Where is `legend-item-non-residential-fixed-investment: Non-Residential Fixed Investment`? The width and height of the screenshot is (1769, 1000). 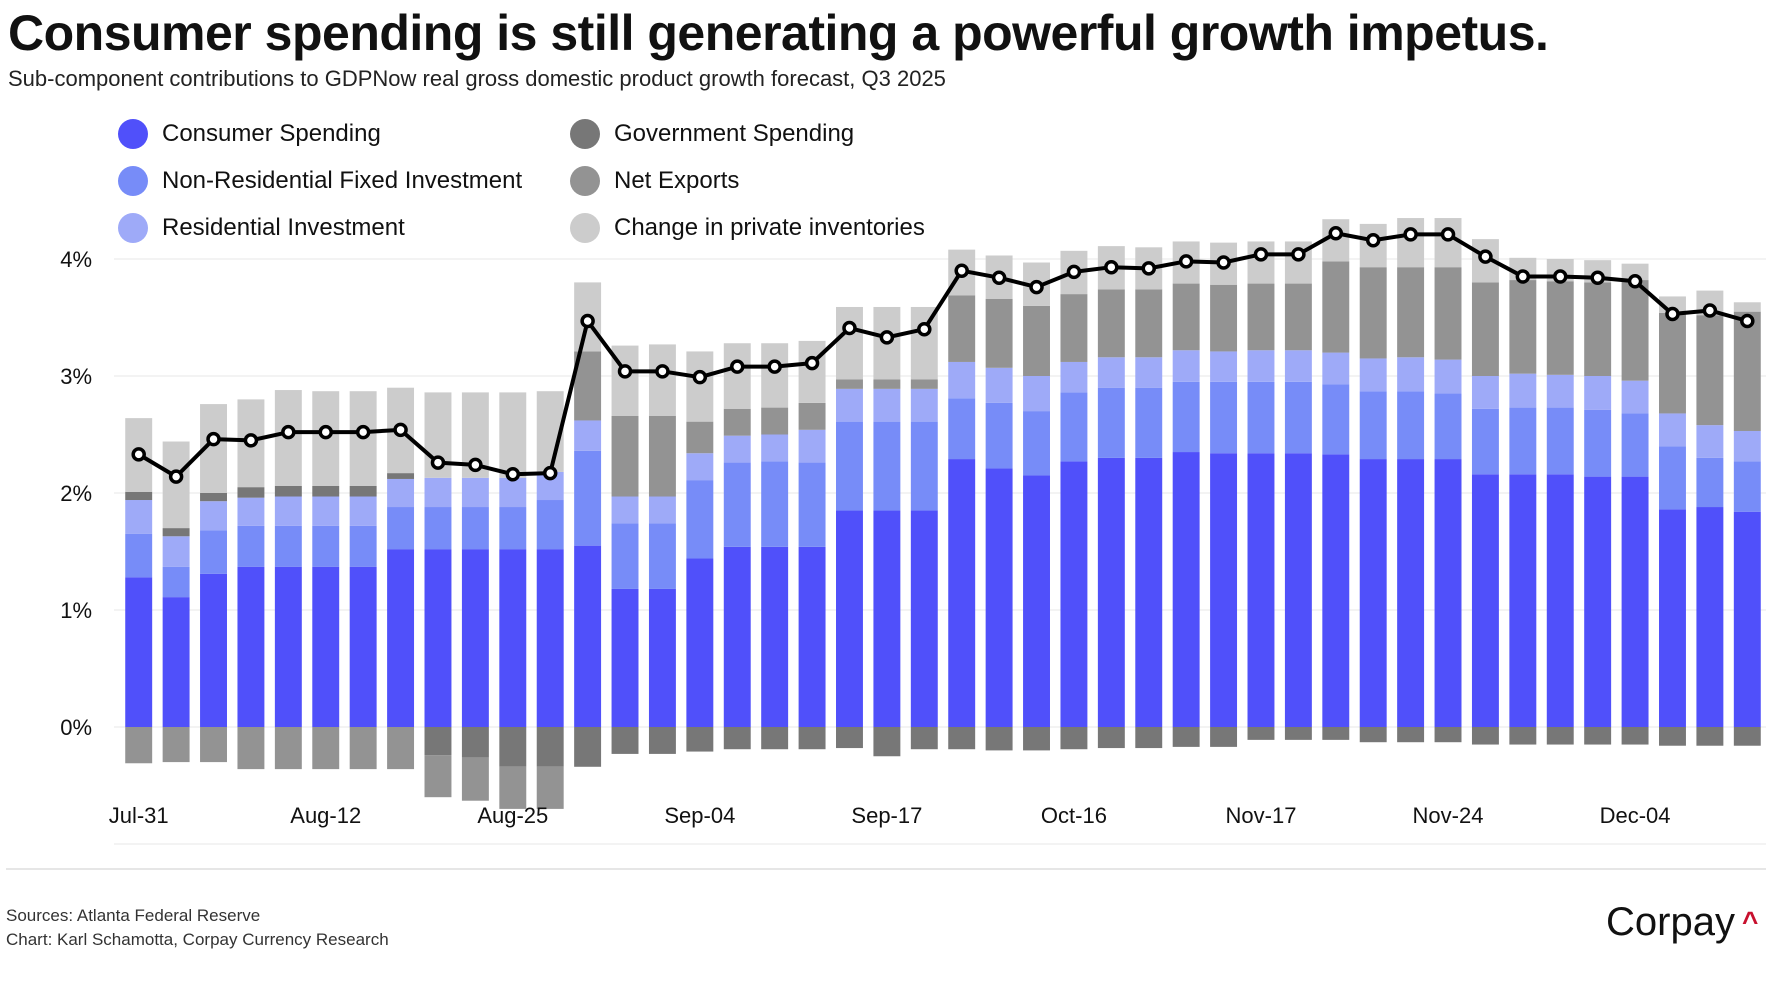
legend-item-non-residential-fixed-investment: Non-Residential Fixed Investment is located at coordinates (320, 181).